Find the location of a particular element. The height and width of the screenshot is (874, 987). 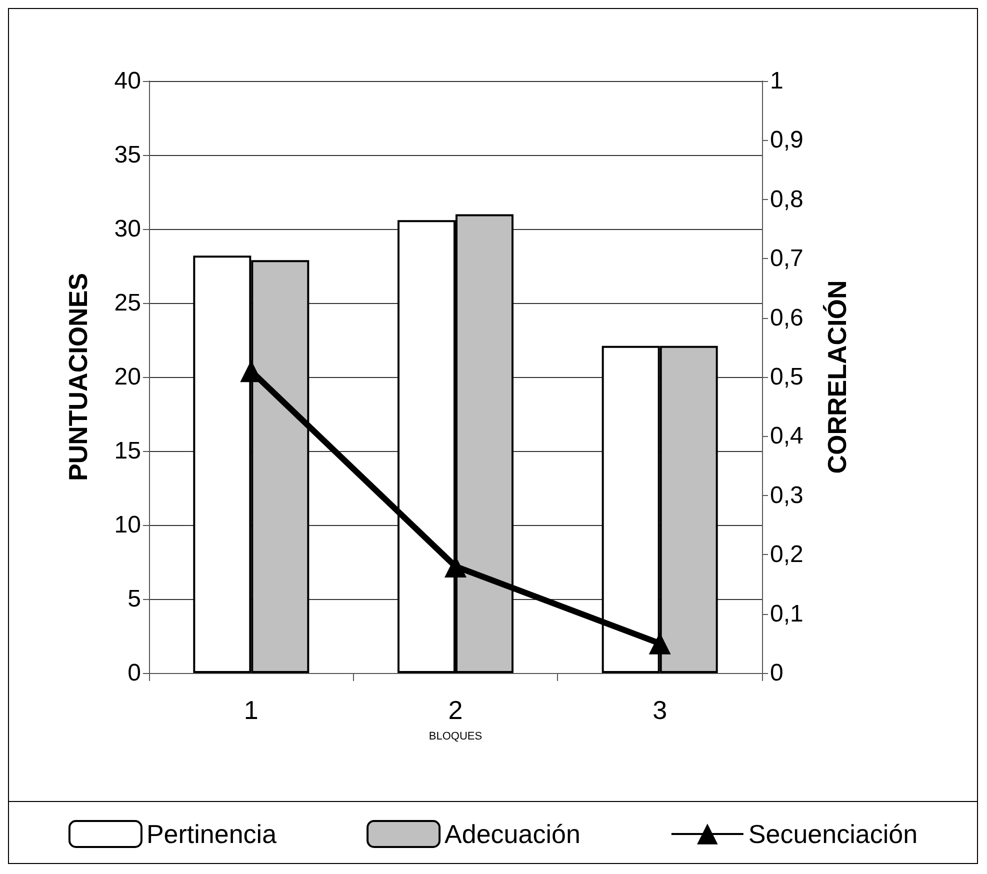

y2-tick-label: 0 is located at coordinates (777, 673).